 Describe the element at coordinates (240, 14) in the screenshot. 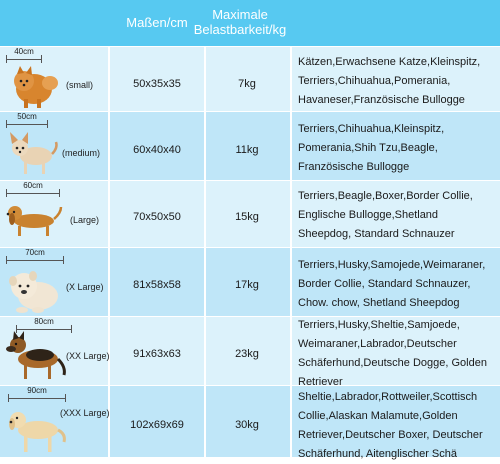

I see `header-load-line1: Maximale` at that location.